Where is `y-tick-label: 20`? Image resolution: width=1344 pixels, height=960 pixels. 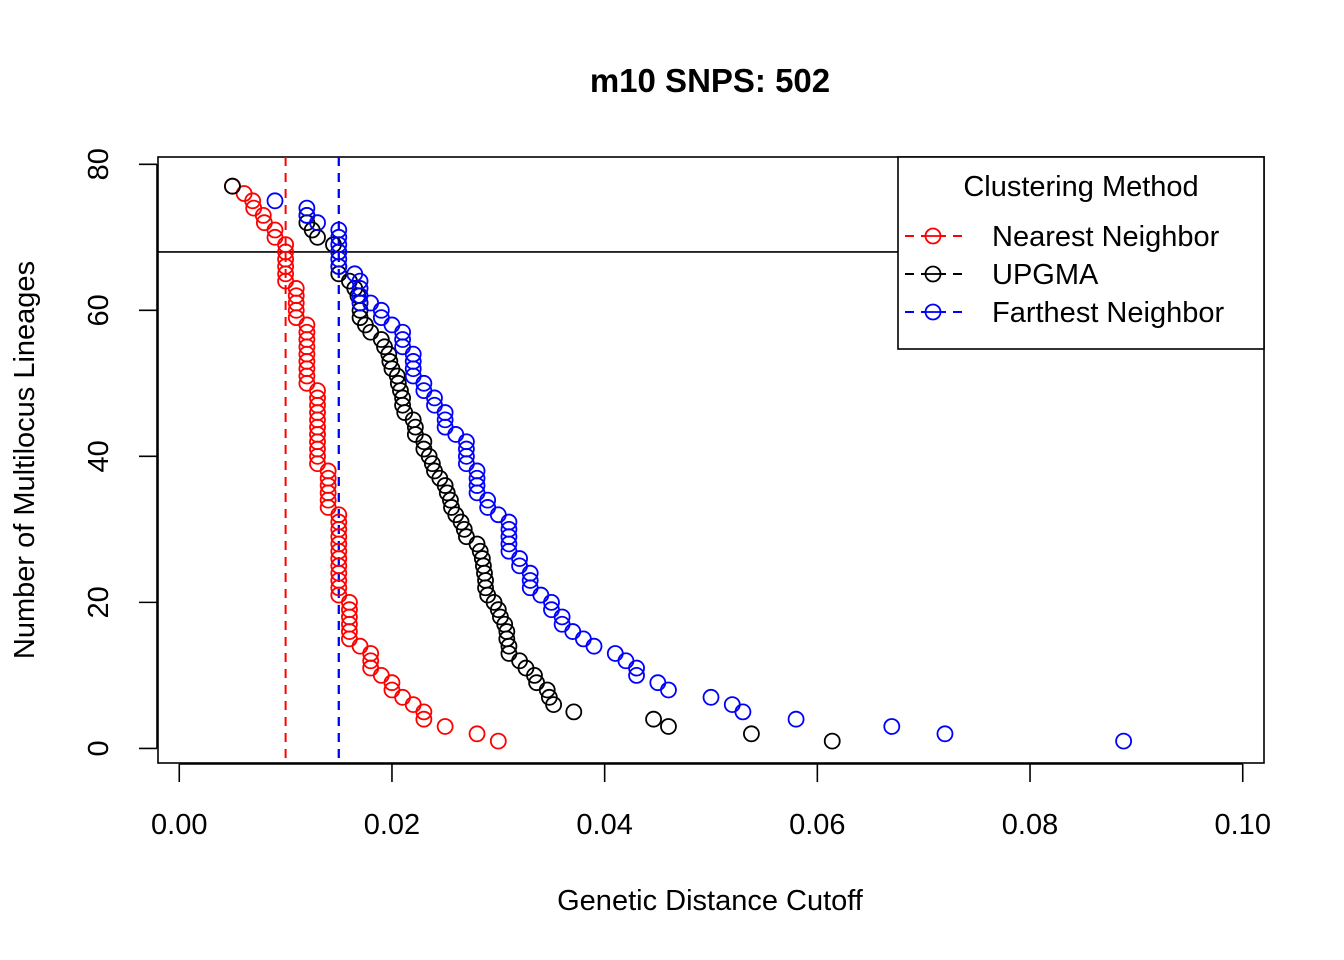
y-tick-label: 20 is located at coordinates (99, 602).